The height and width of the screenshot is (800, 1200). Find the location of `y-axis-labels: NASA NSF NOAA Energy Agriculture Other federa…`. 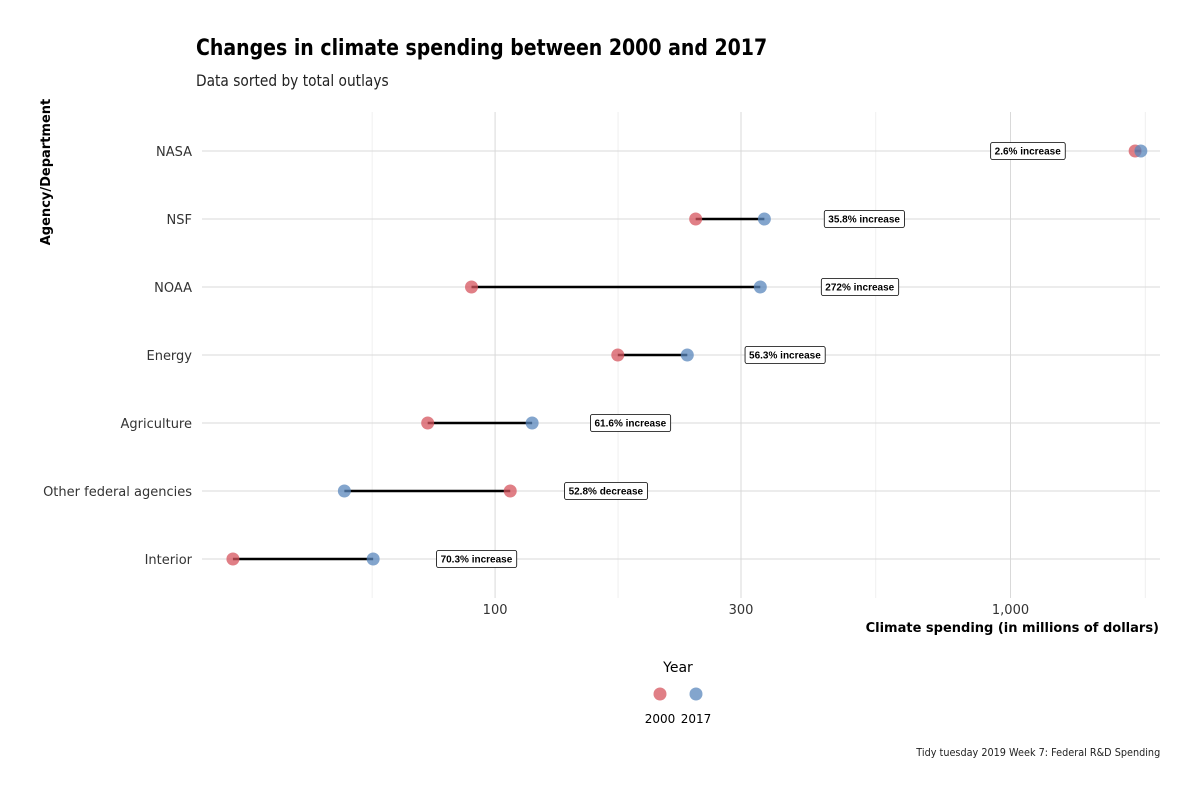

y-axis-labels: NASA NSF NOAA Energy Agriculture Other federa… is located at coordinates (118, 356).